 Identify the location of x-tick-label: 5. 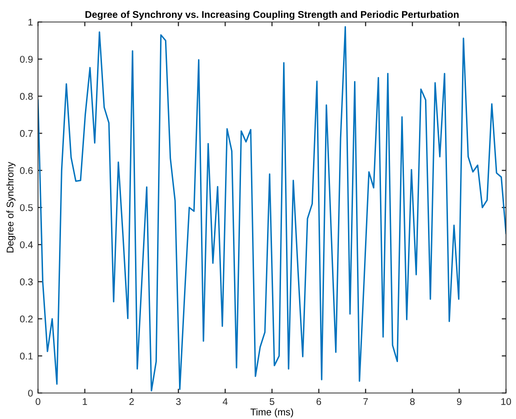
(272, 401).